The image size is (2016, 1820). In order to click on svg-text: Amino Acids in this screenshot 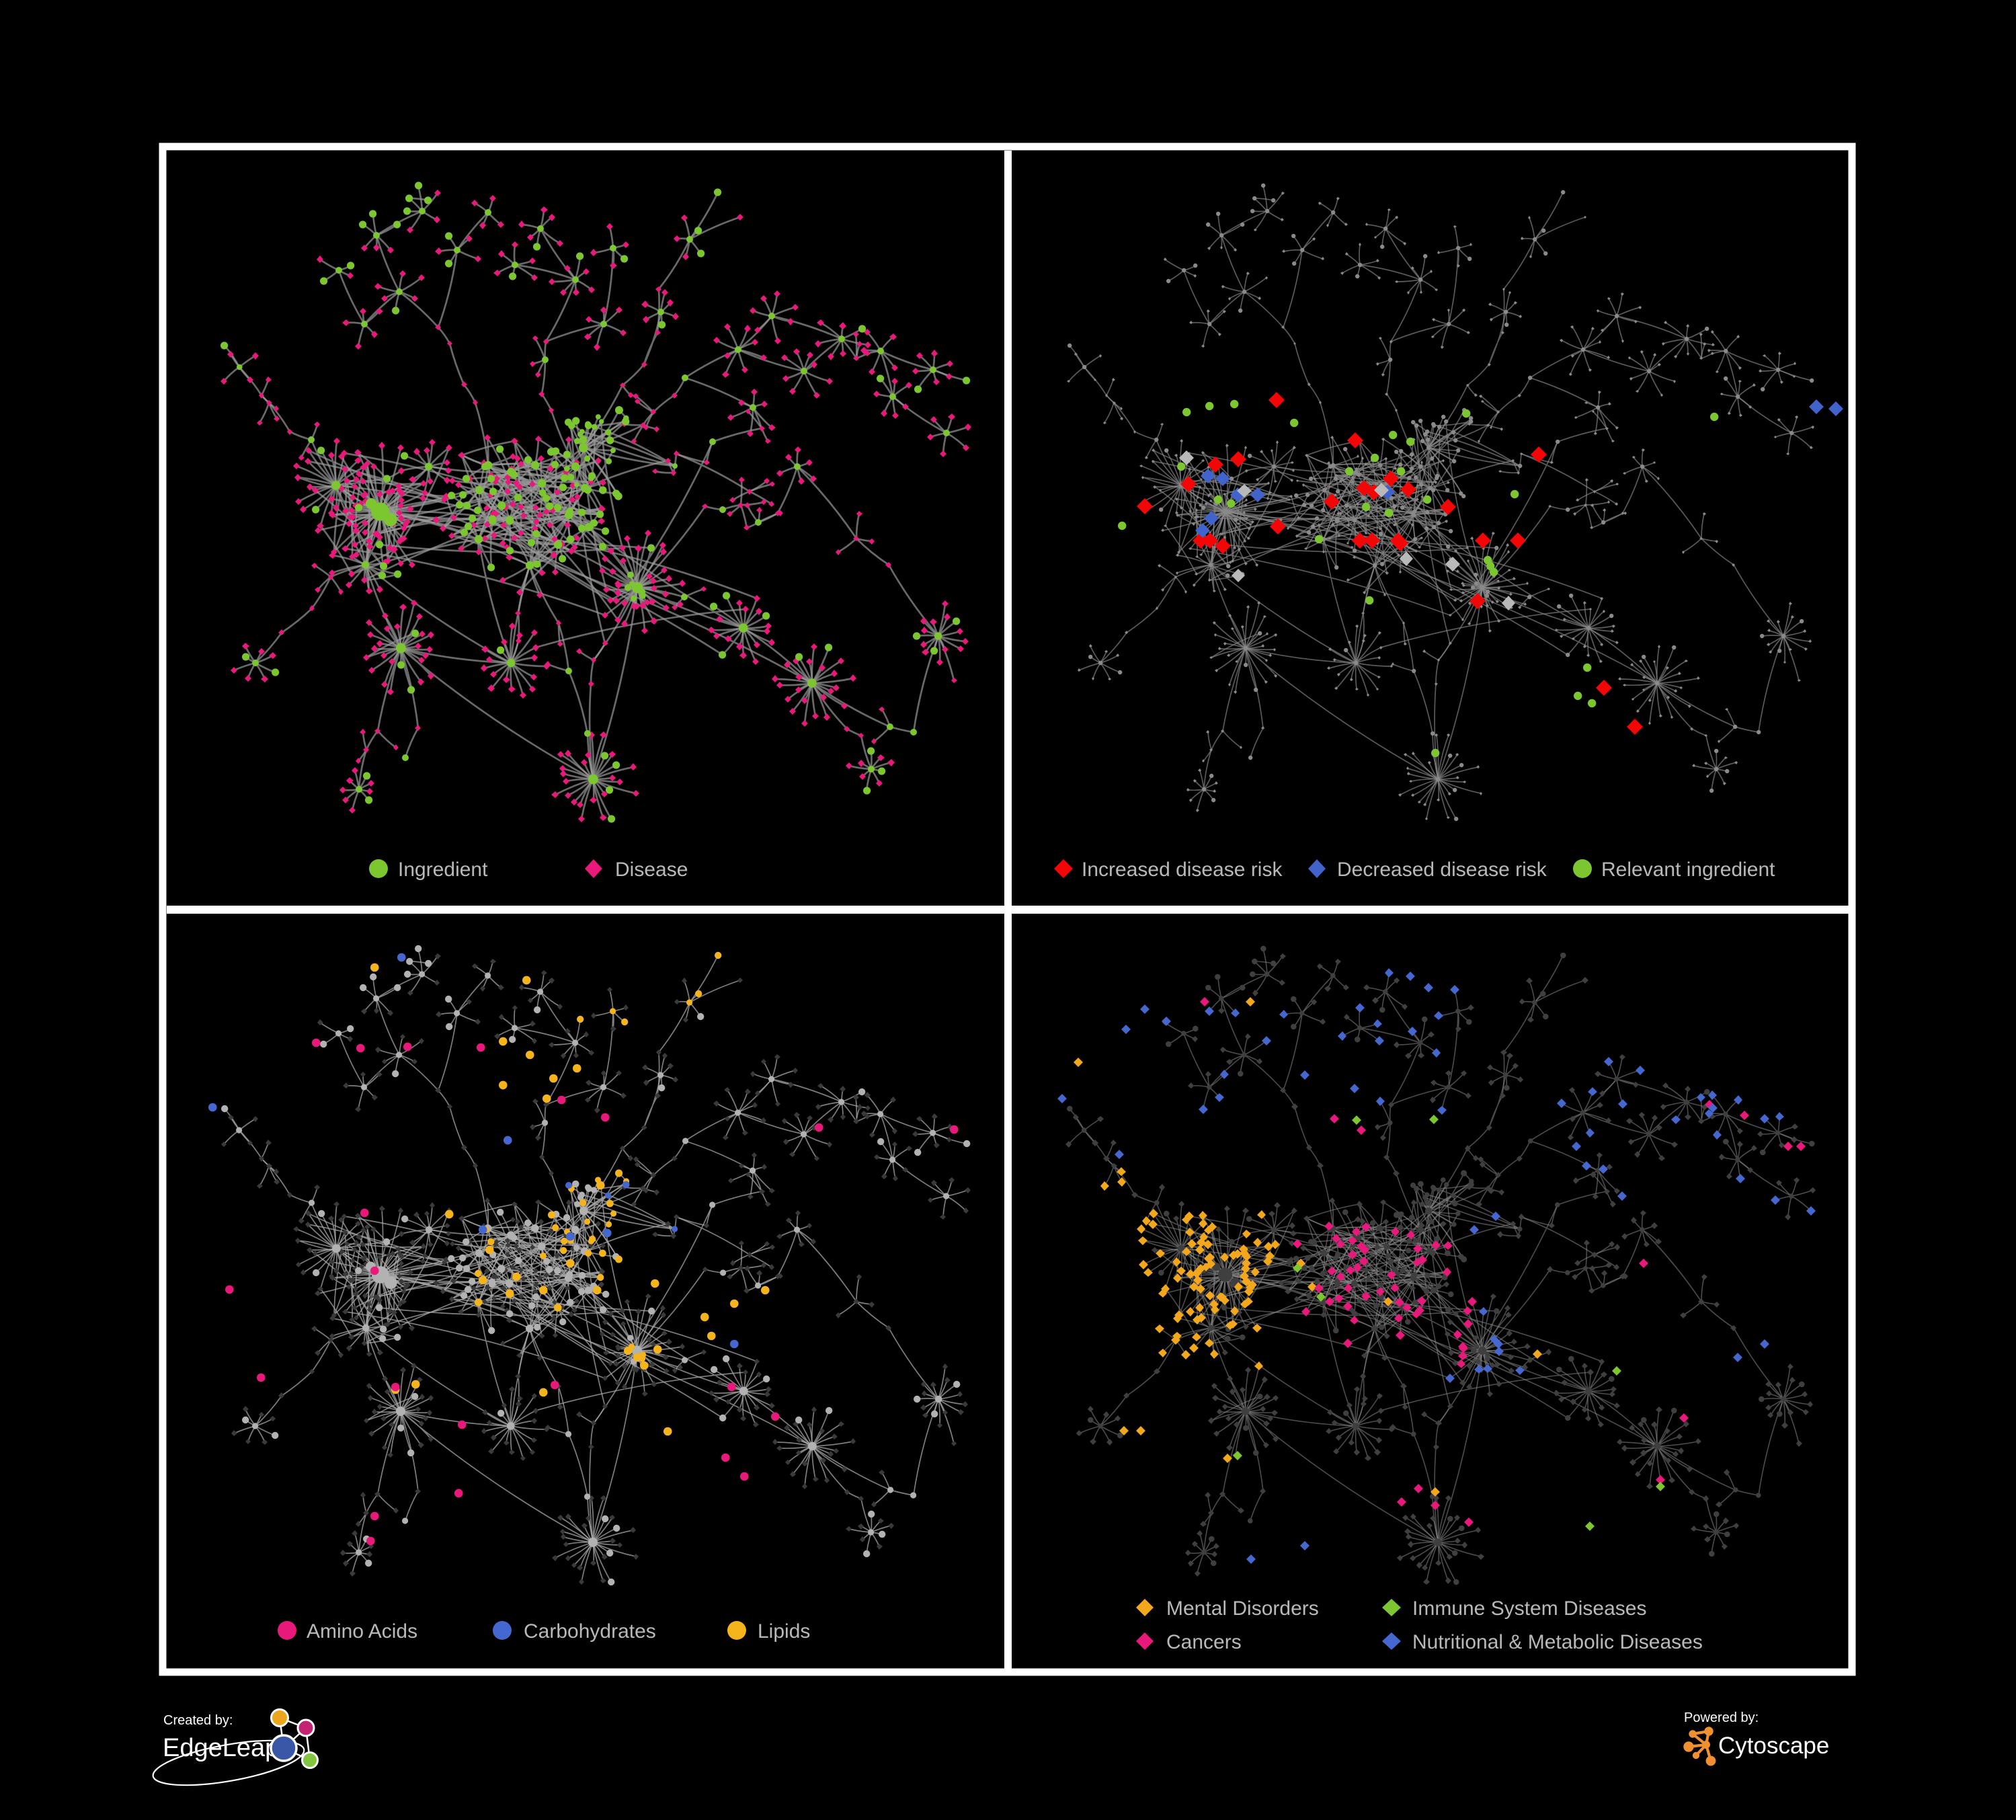, I will do `click(362, 1631)`.